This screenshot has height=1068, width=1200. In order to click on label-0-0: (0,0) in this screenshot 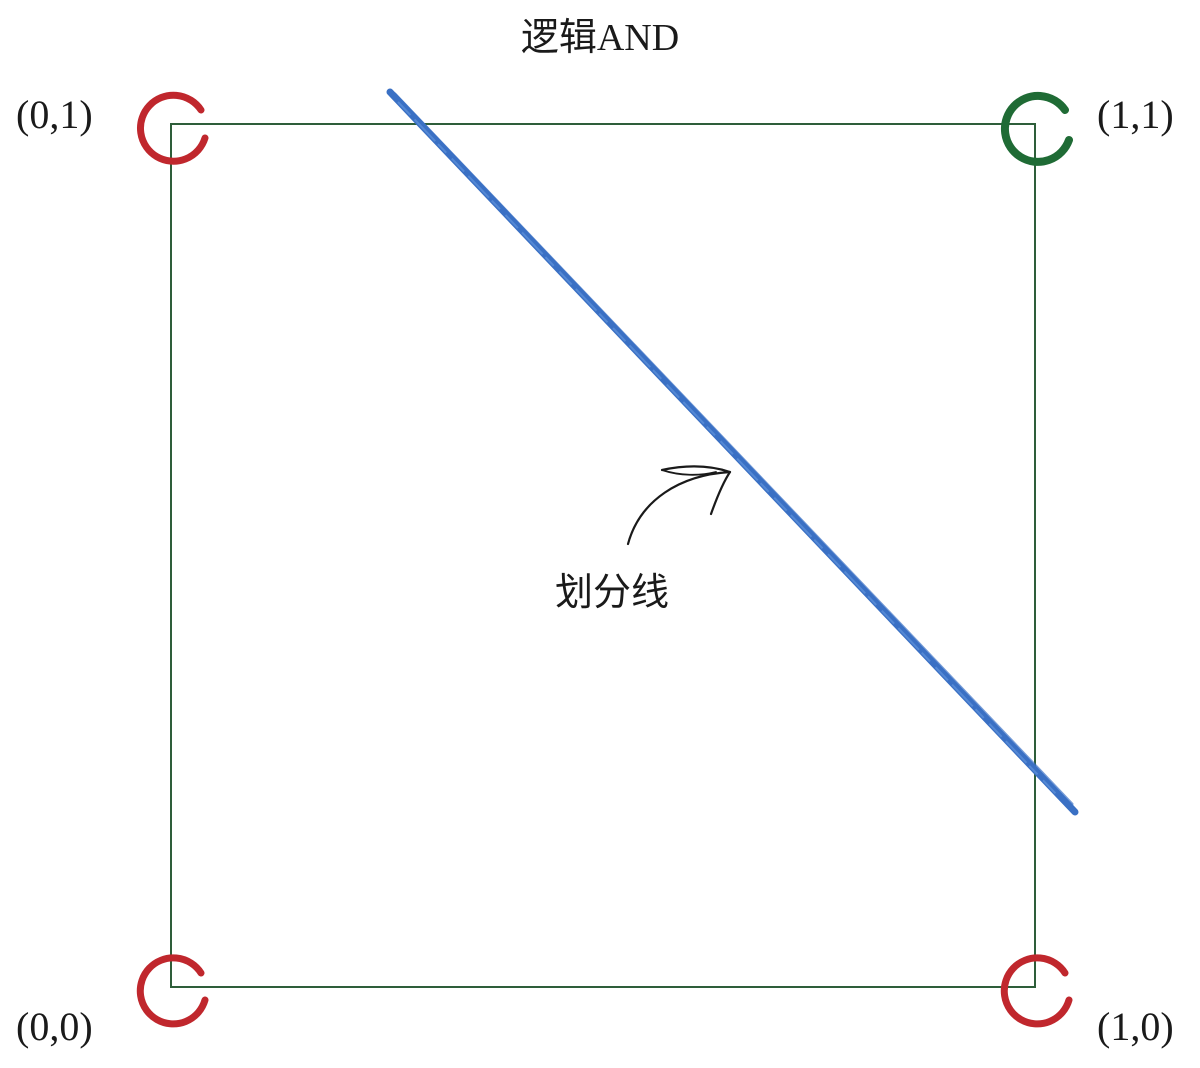, I will do `click(54, 1026)`.